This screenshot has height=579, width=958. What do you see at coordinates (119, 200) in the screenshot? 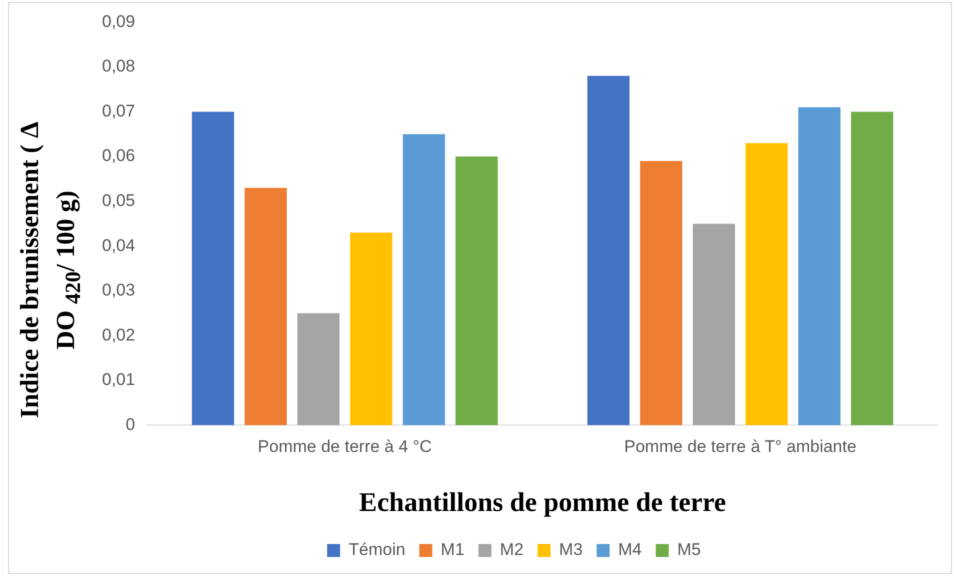
I see `y-tick-label: 0,05` at bounding box center [119, 200].